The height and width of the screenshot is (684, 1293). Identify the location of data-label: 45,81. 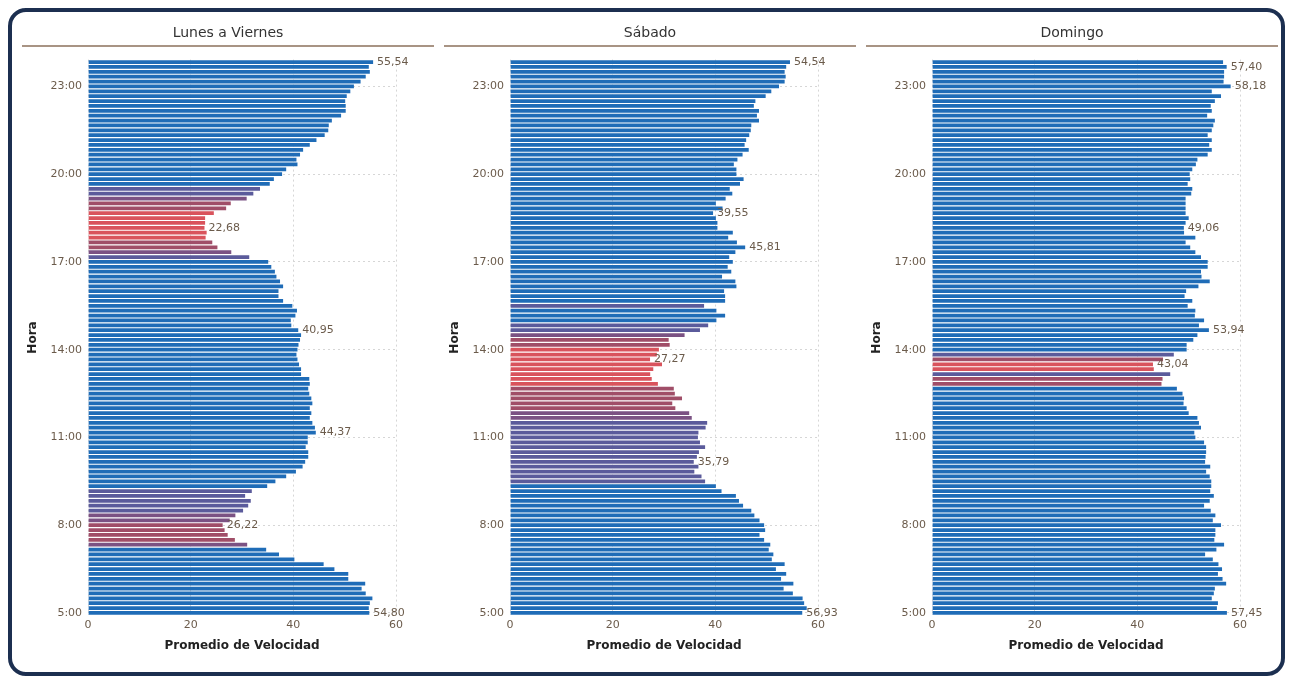
(765, 247).